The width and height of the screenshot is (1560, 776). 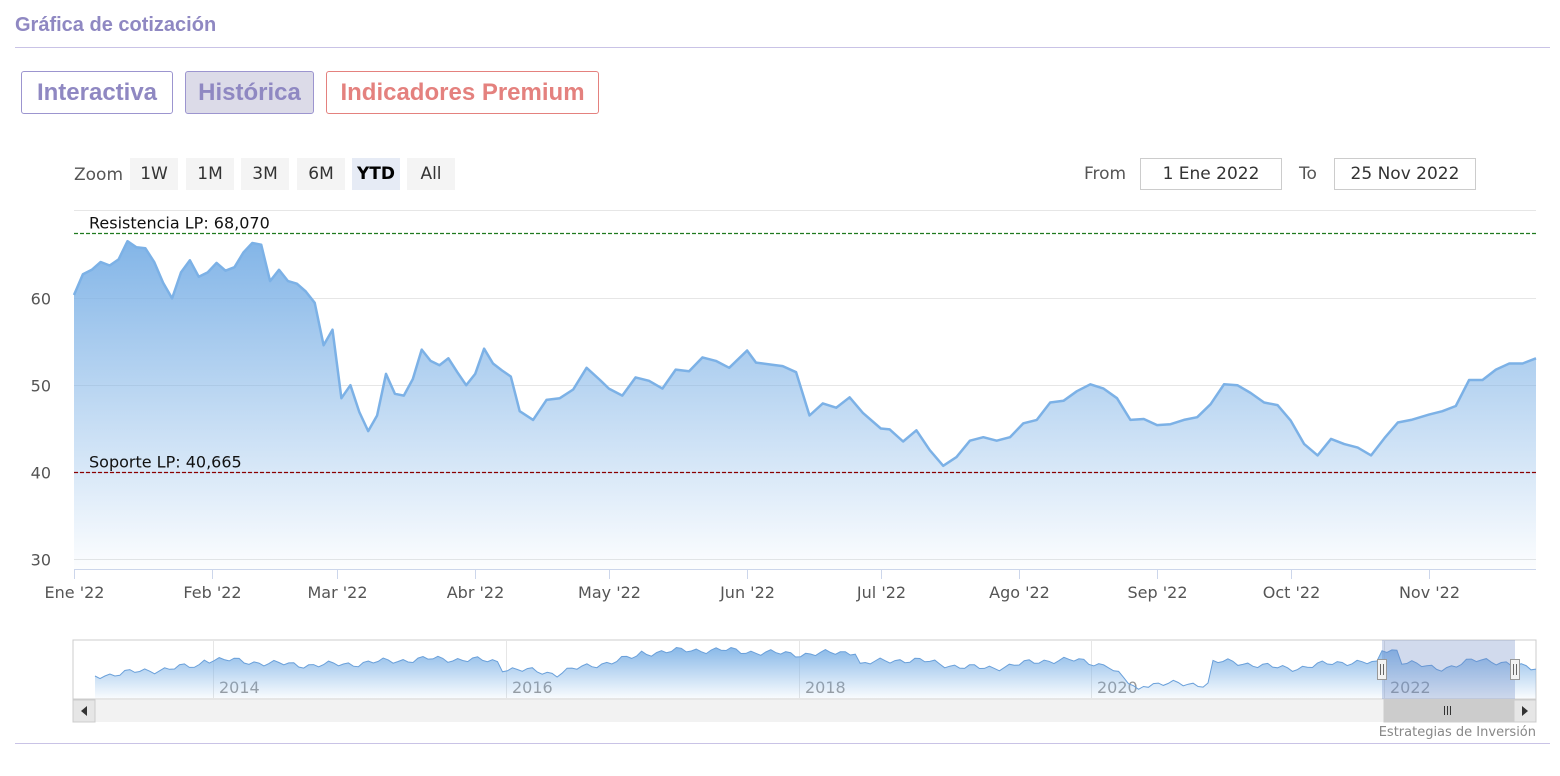 I want to click on zoom-button-label: All, so click(x=430, y=174).